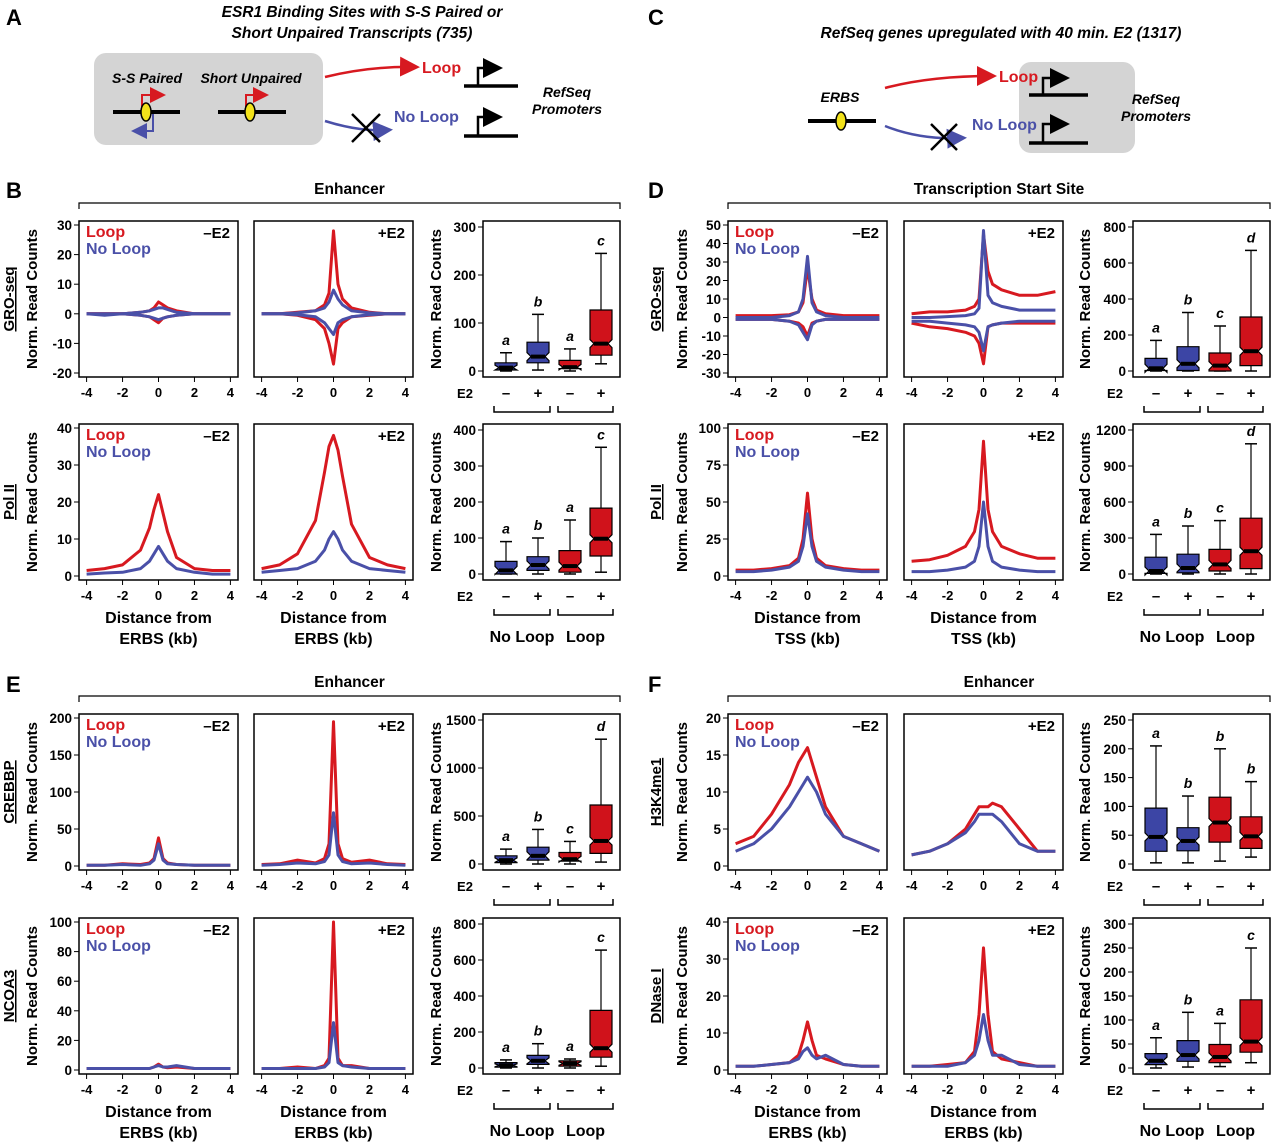 The width and height of the screenshot is (1280, 1147). What do you see at coordinates (251, 78) in the screenshot?
I see `short-unpaired-label: Short Unpaired` at bounding box center [251, 78].